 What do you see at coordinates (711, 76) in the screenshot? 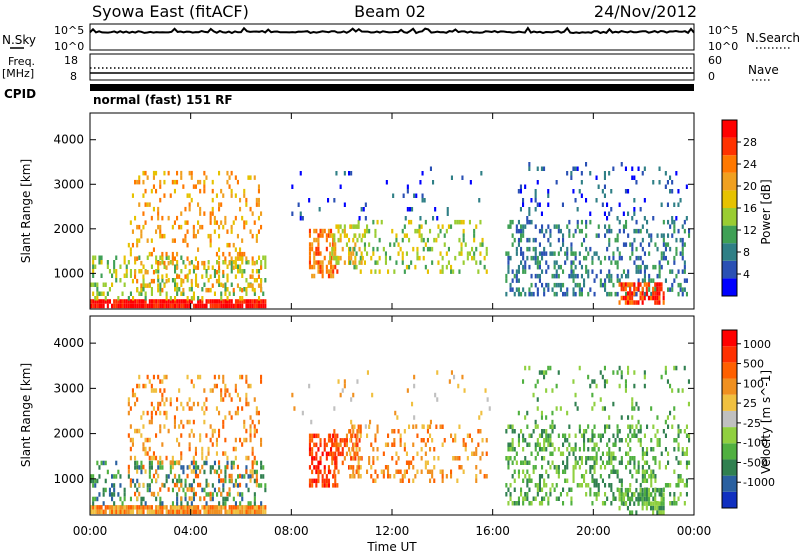
I see `nave-tick-bottom: 0` at bounding box center [711, 76].